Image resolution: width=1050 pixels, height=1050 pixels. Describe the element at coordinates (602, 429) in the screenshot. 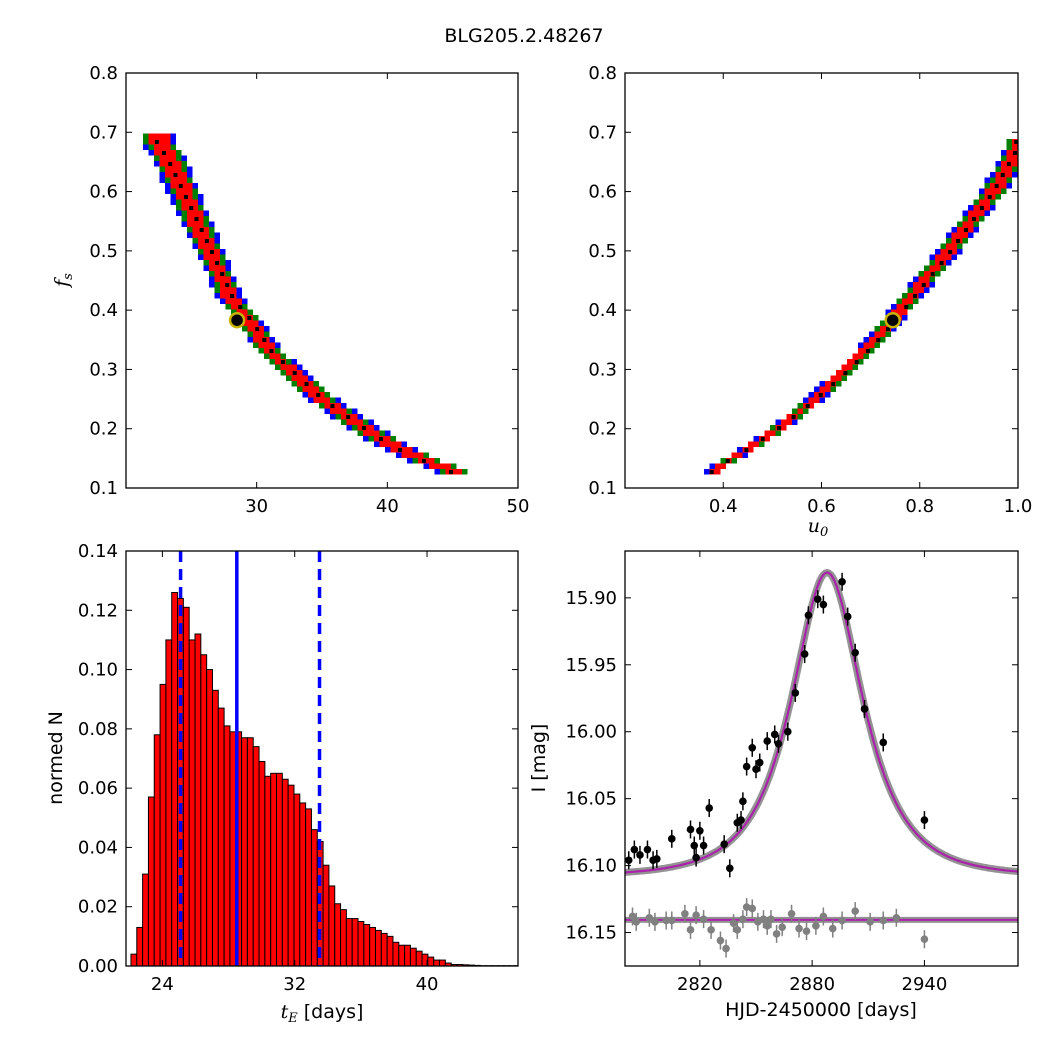

I see `y-tick-label: 0.2` at that location.